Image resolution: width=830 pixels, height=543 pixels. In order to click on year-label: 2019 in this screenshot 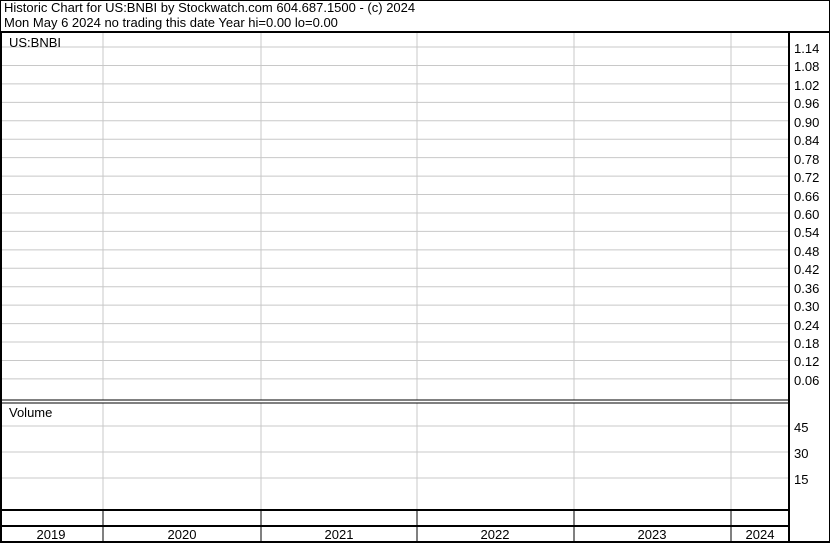, I will do `click(51, 534)`.